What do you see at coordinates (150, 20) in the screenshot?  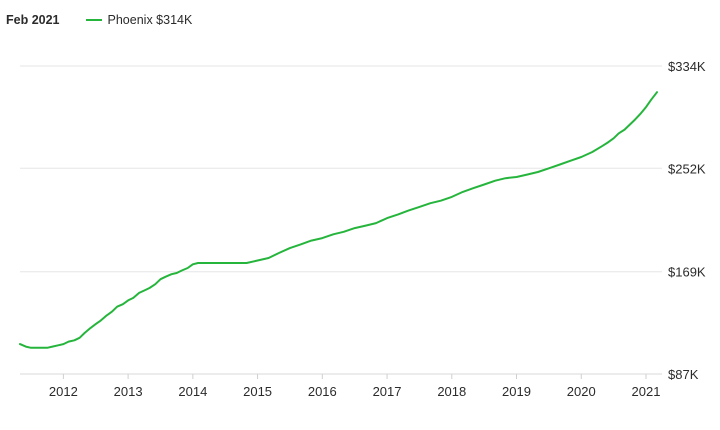 I see `legend-series-label: Phoenix $314K` at bounding box center [150, 20].